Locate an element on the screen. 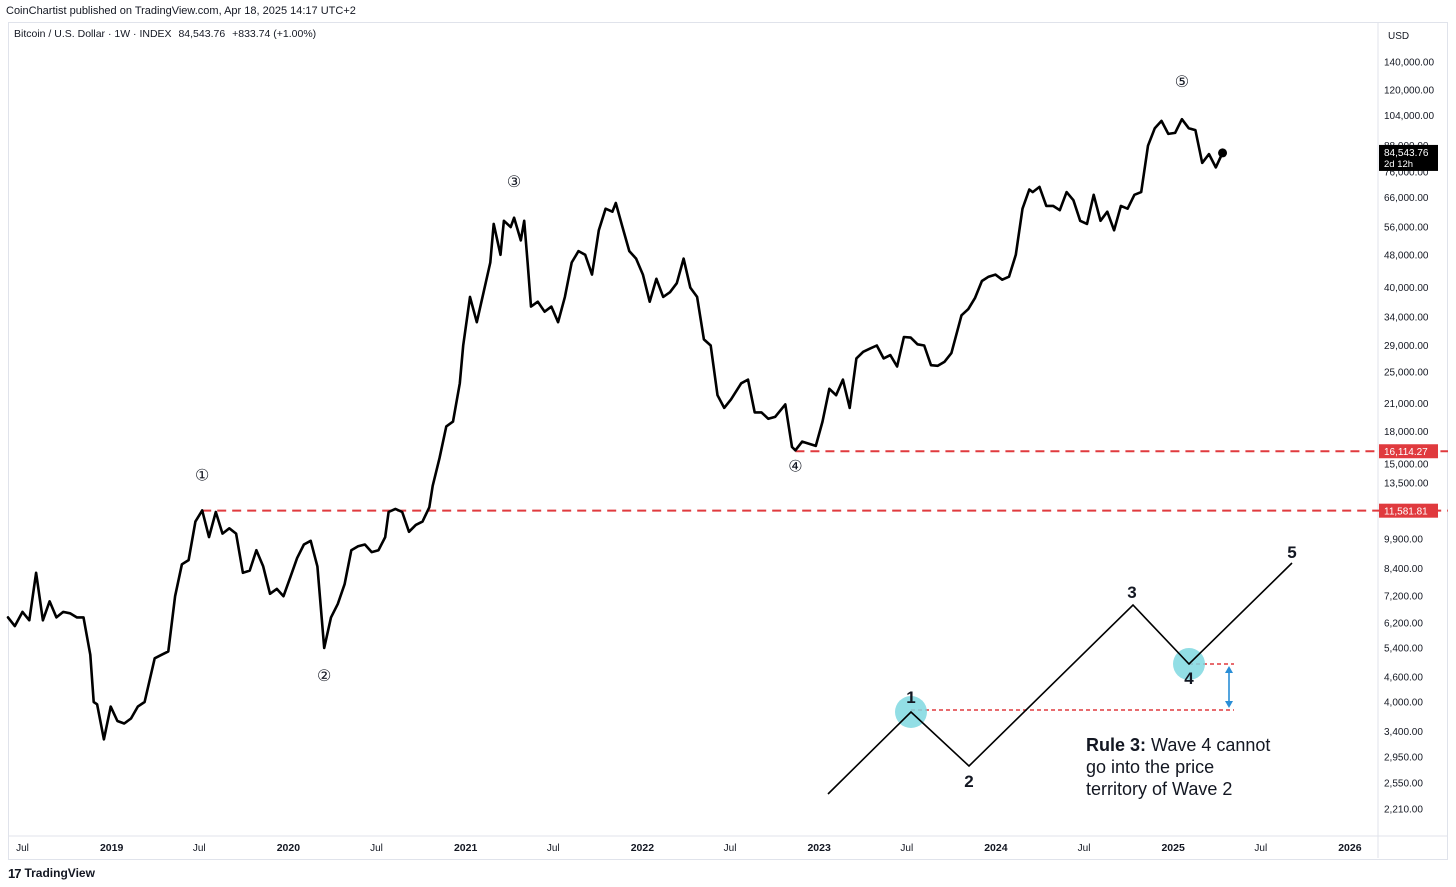  rule-heading: Rule 3: is located at coordinates (1118, 745).